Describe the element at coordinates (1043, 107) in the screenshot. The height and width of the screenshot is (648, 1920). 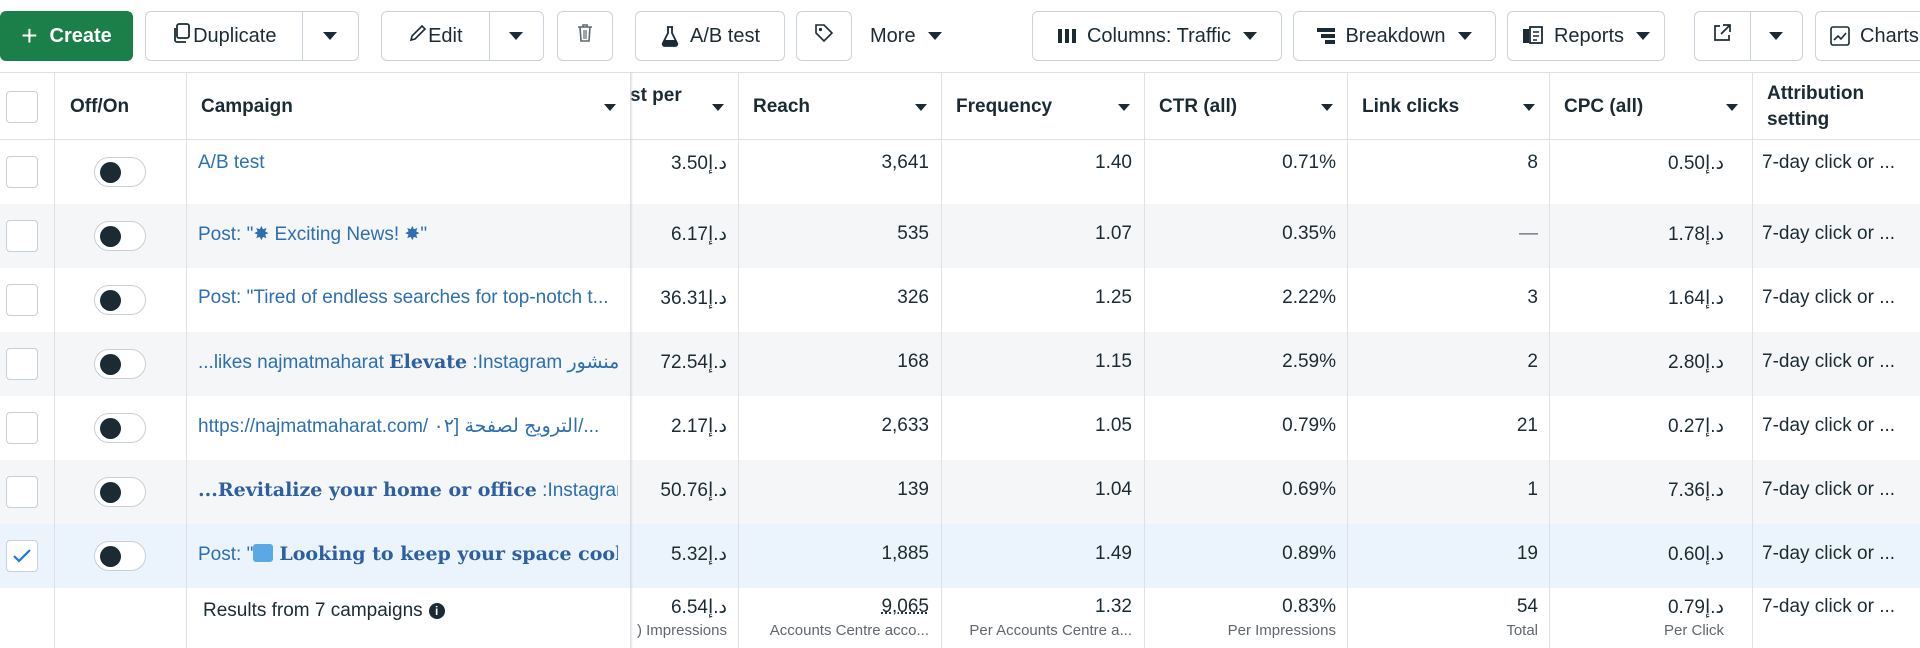
I see `column-header-frequency: Frequency` at that location.